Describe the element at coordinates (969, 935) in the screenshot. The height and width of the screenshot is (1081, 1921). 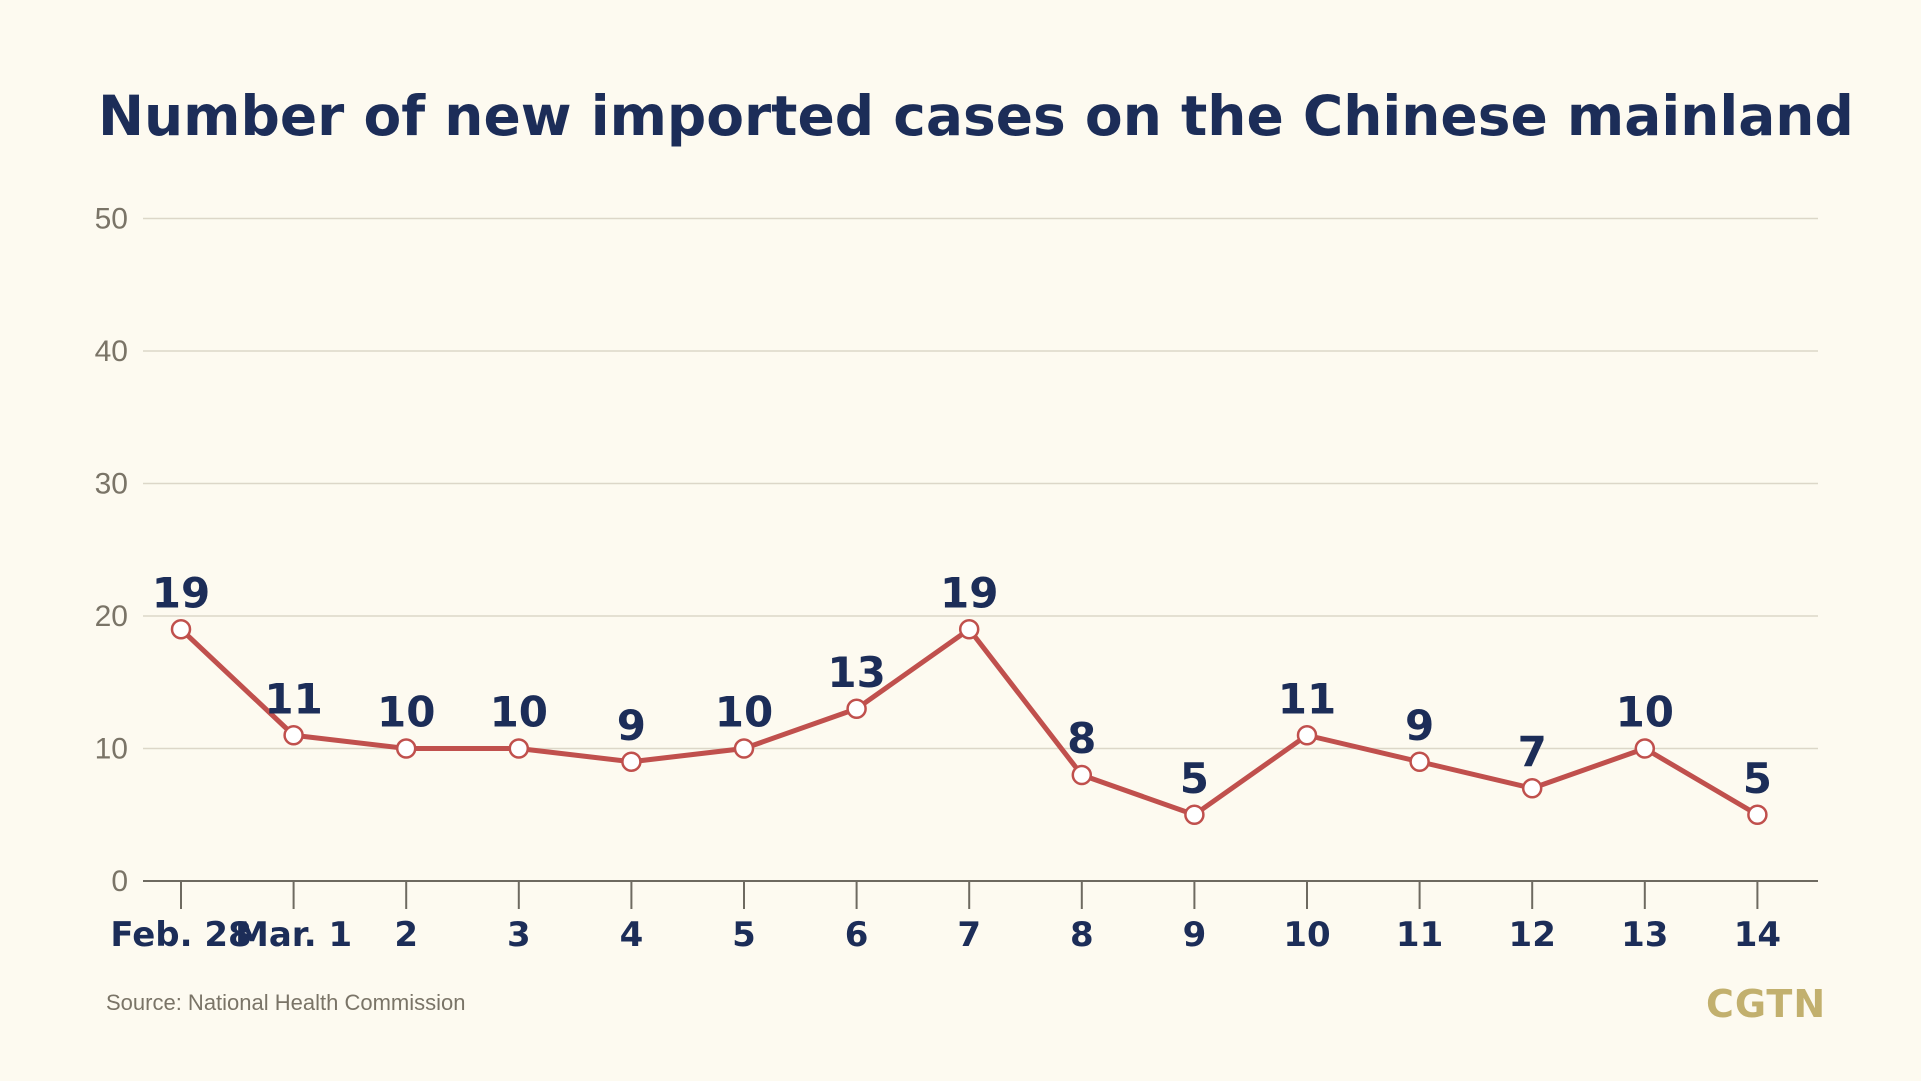
I see `x-tick-label: 7` at that location.